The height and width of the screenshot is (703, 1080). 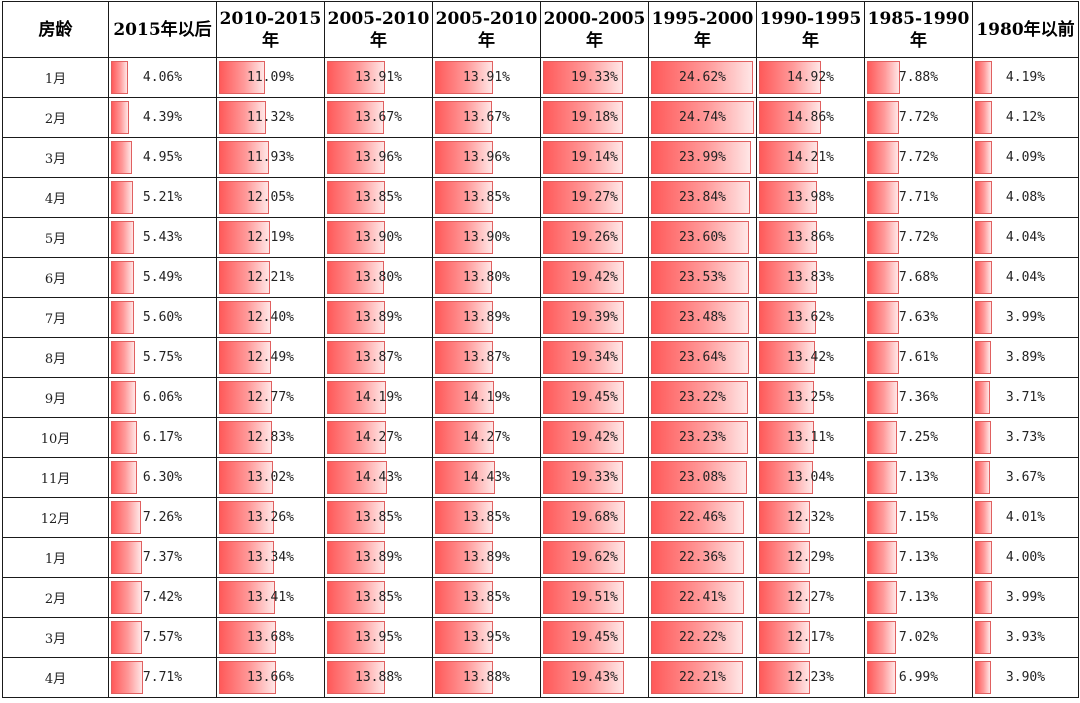 I want to click on cell-value: 11.32%, so click(x=270, y=117).